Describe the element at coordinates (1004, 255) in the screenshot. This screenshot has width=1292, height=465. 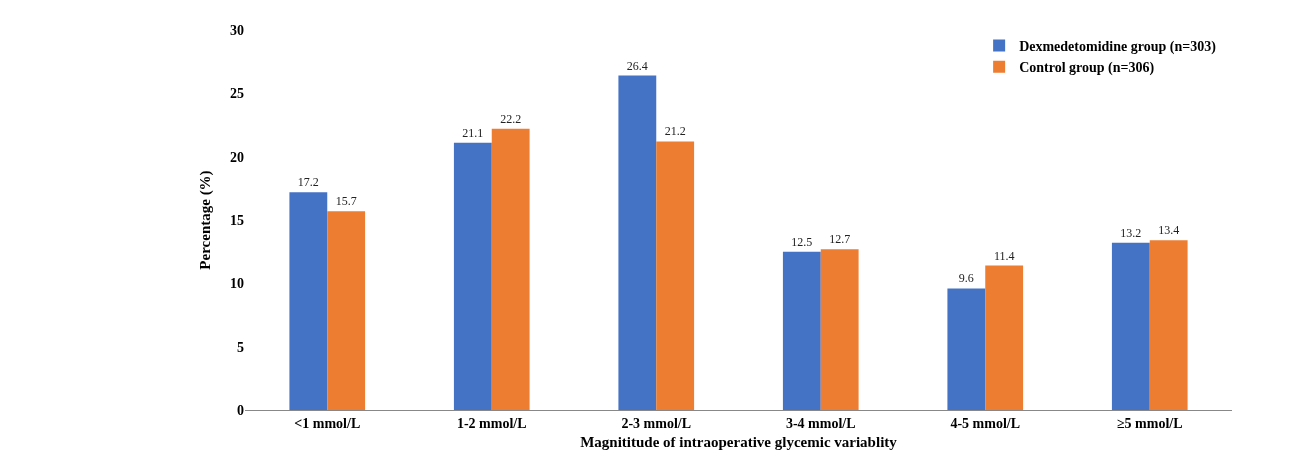
I see `data-label: 11.4` at that location.